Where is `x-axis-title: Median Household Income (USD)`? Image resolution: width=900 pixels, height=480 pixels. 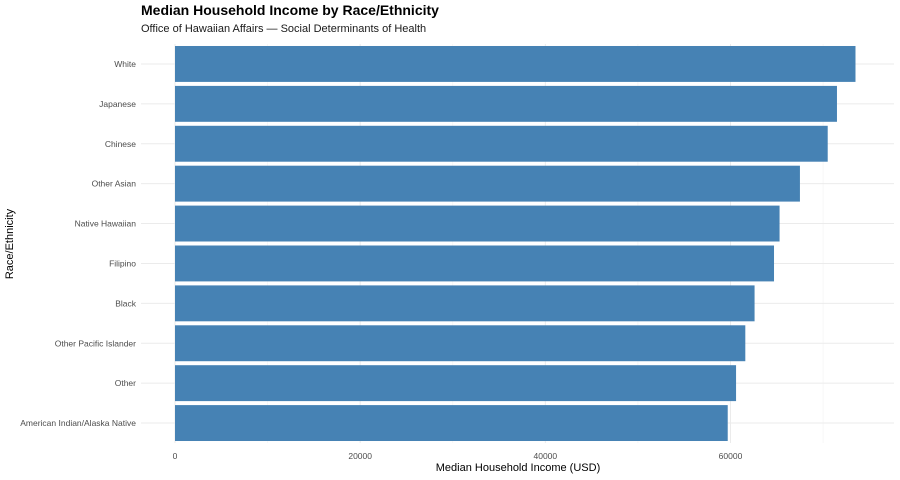
x-axis-title: Median Household Income (USD) is located at coordinates (518, 468).